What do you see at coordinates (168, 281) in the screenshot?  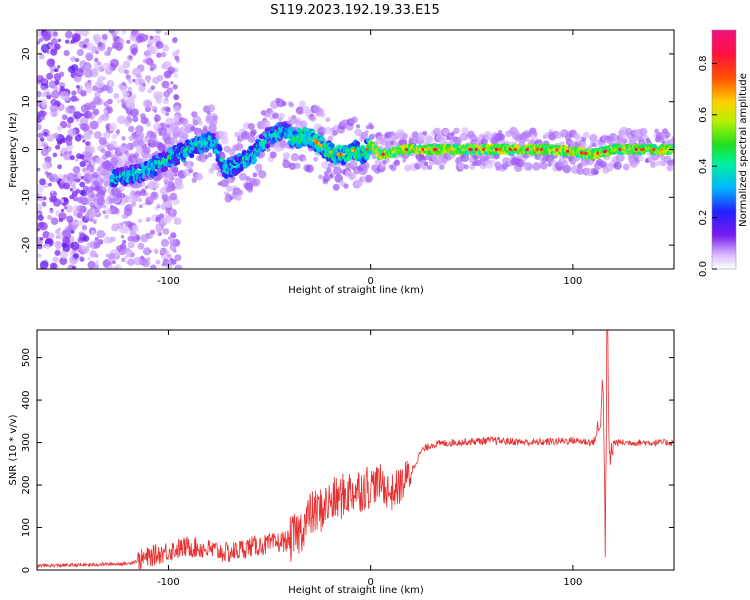 I see `x-tick-label: -100` at bounding box center [168, 281].